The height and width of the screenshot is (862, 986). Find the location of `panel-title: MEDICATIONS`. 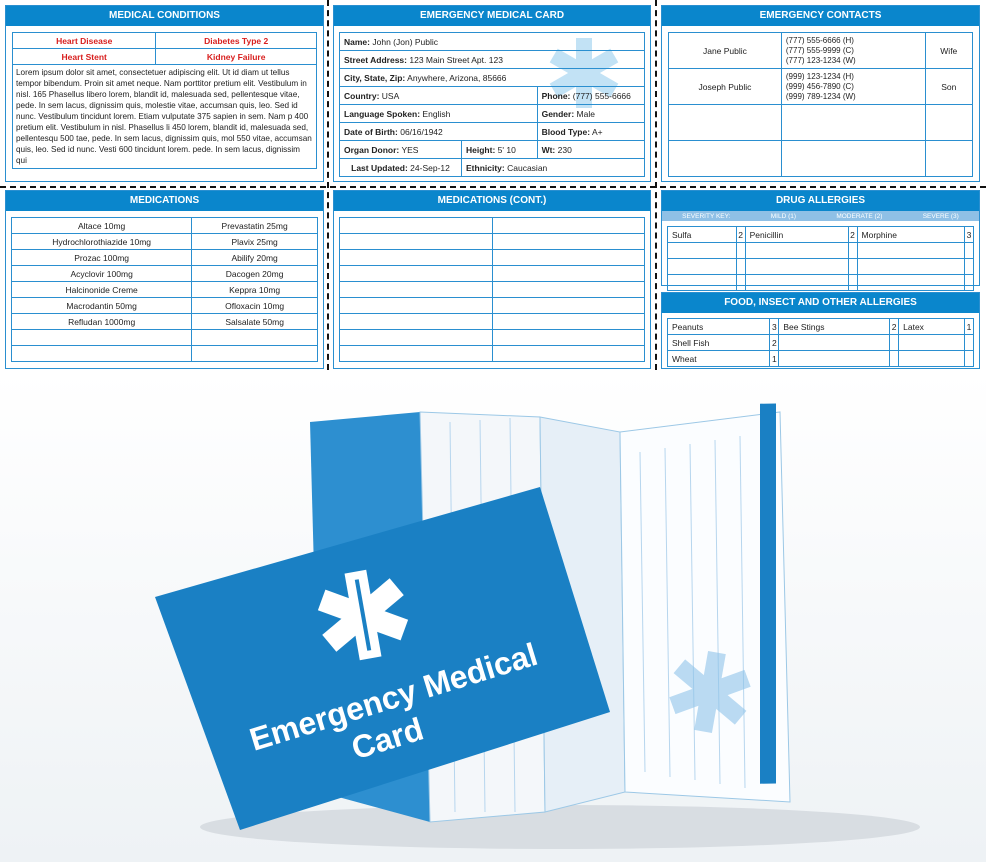

panel-title: MEDICATIONS is located at coordinates (164, 201).